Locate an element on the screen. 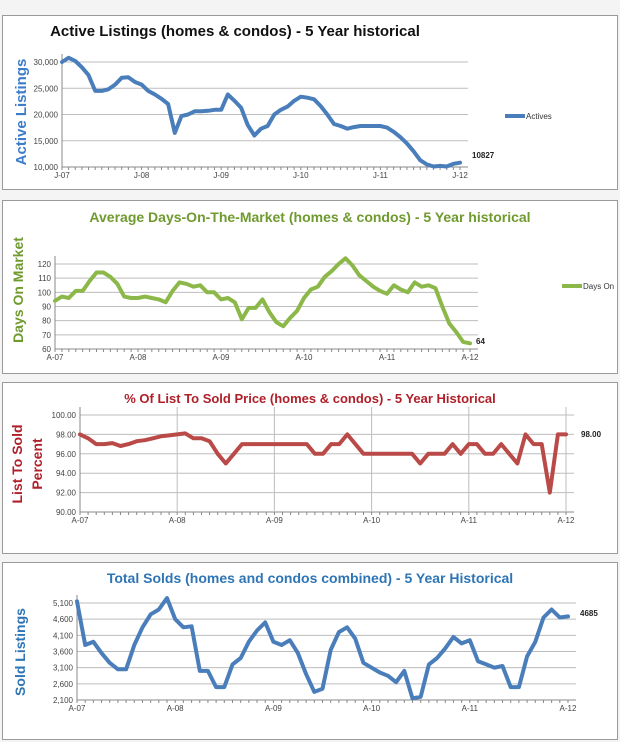  y-tick-label: 4,600 is located at coordinates (63, 619).